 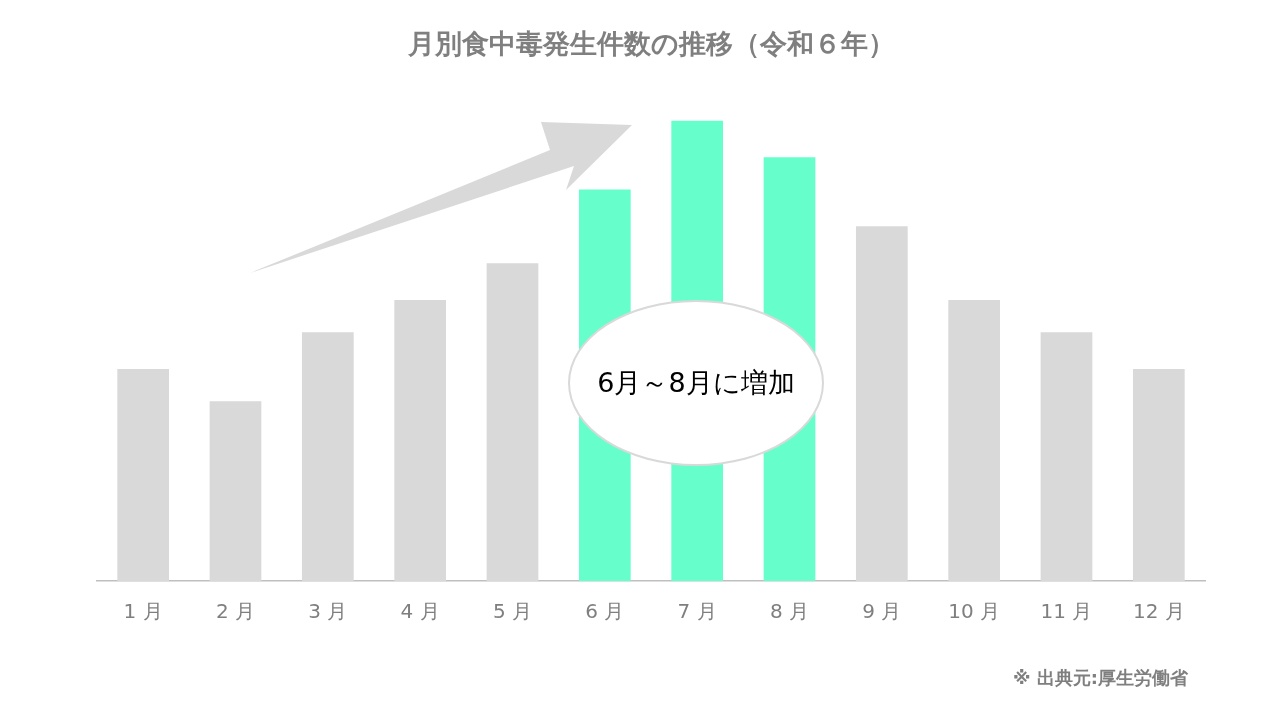 What do you see at coordinates (512, 611) in the screenshot?
I see `x-tick-label: 5 月` at bounding box center [512, 611].